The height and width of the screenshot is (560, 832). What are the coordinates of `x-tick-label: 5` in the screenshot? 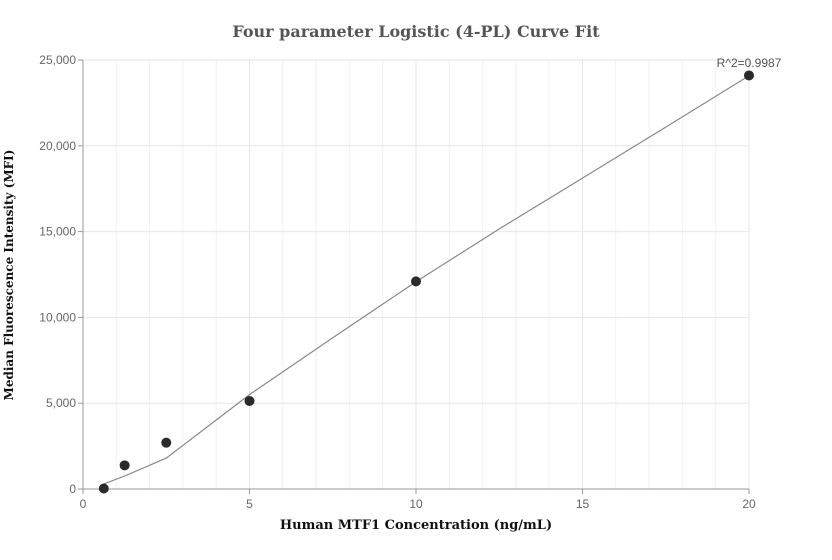 It's located at (249, 504).